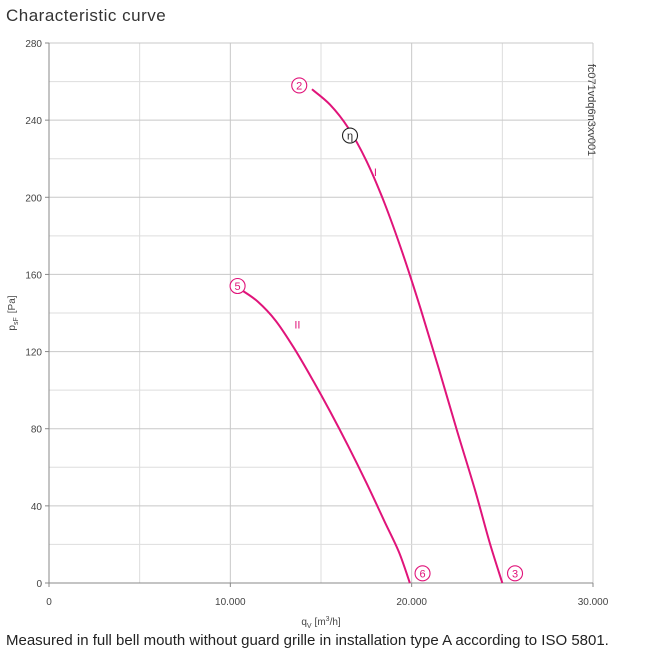 This screenshot has width=651, height=655. I want to click on y-tick-label: 0, so click(39, 584).